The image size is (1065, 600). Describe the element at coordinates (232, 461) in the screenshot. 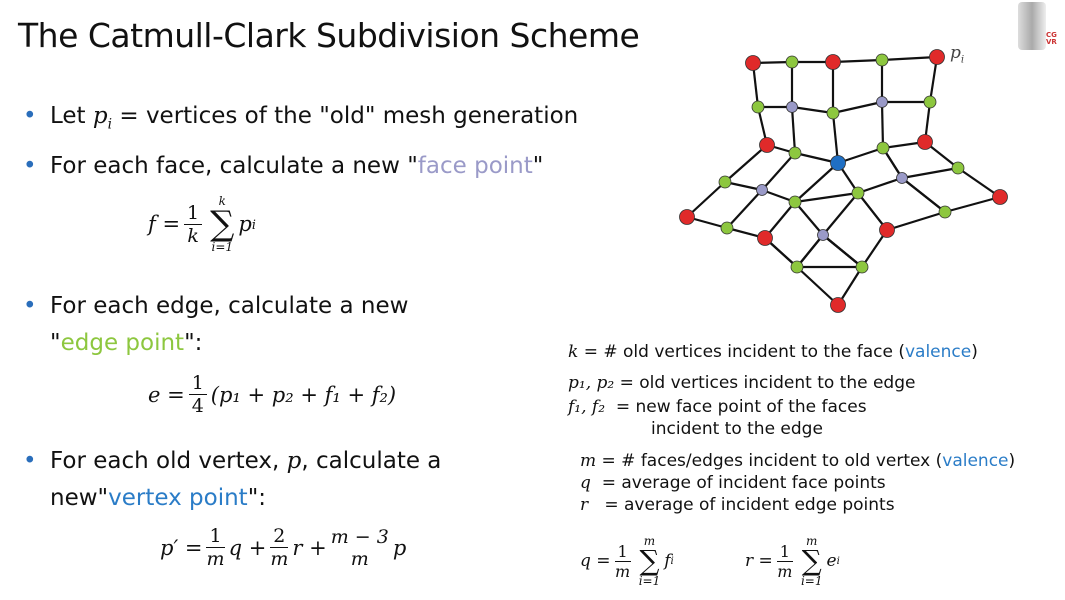

I see `bullet-vertex-point: For each old vertex, p, calculate a` at that location.